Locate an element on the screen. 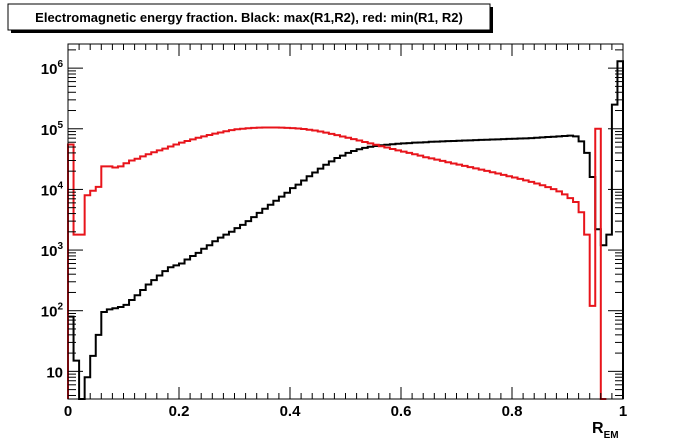  y-tick-label: 10² is located at coordinates (52, 311).